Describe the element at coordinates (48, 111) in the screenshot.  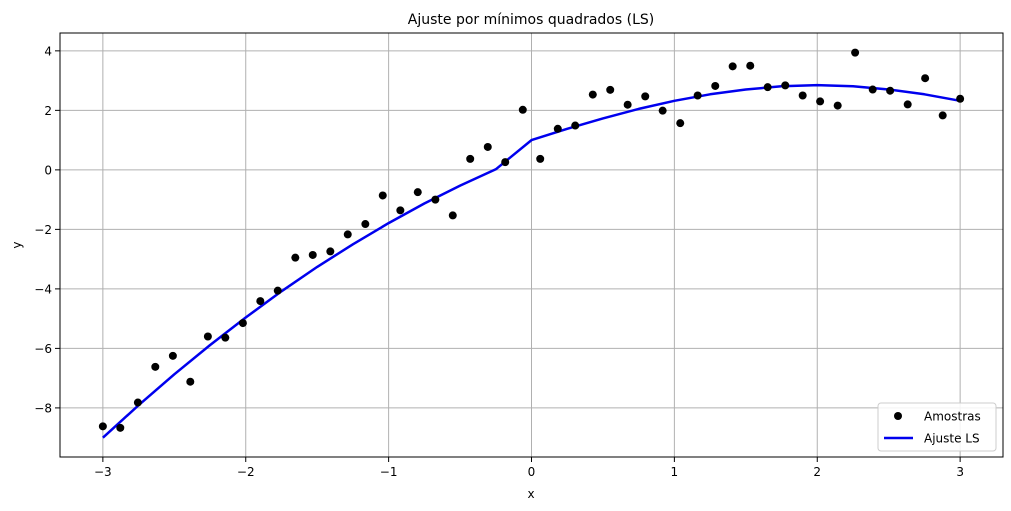
I see `y-tick-label: 2` at that location.